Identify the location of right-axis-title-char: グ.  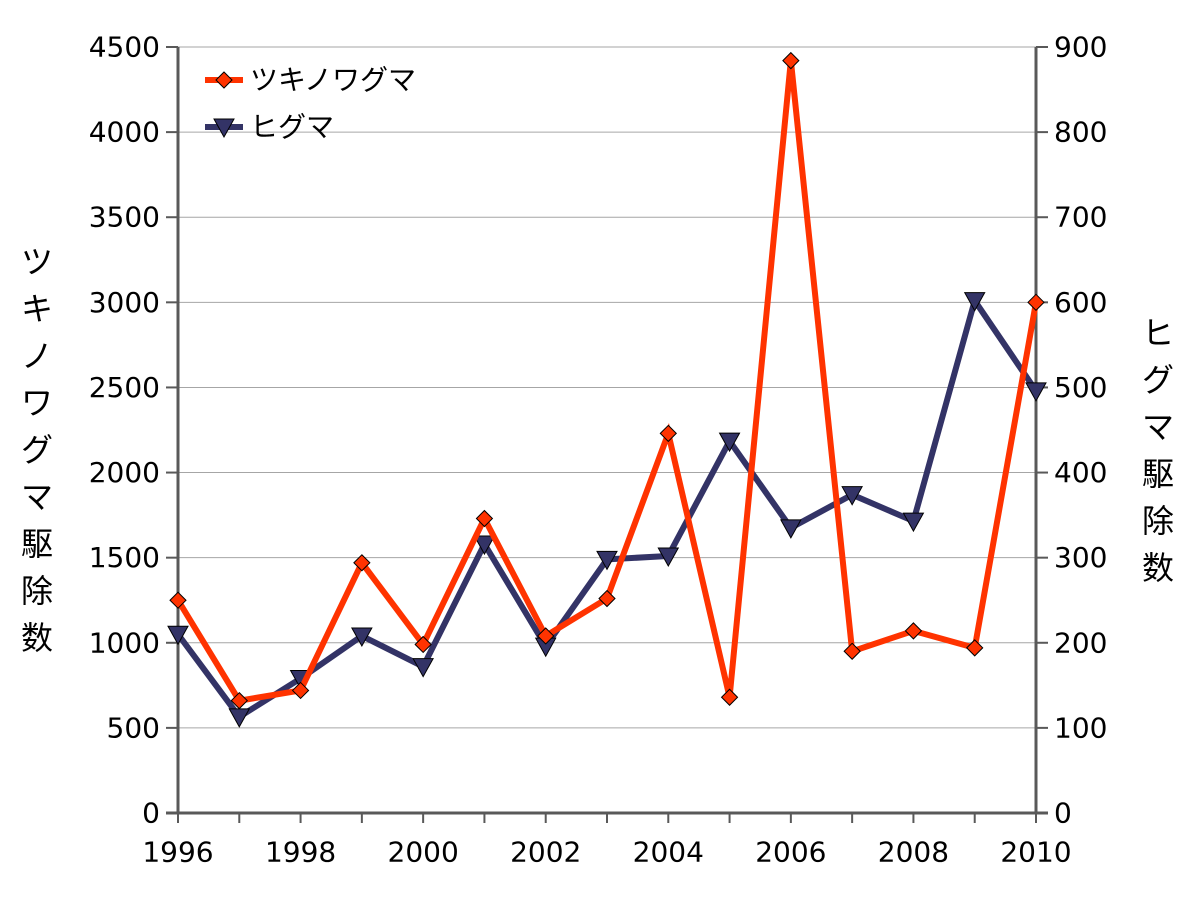
(1158, 380).